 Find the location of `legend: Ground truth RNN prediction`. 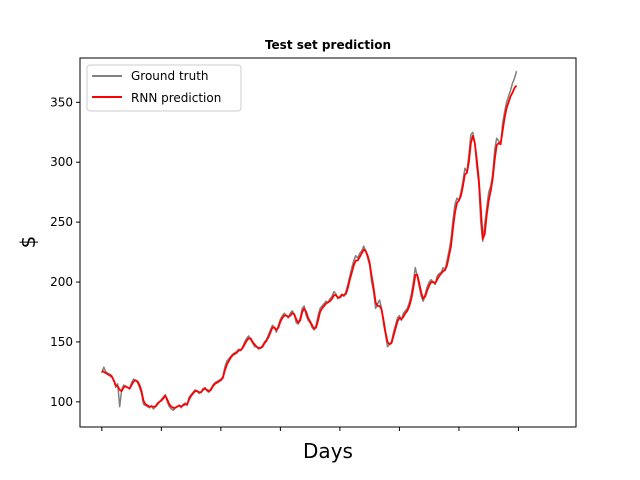

legend: Ground truth RNN prediction is located at coordinates (164, 88).